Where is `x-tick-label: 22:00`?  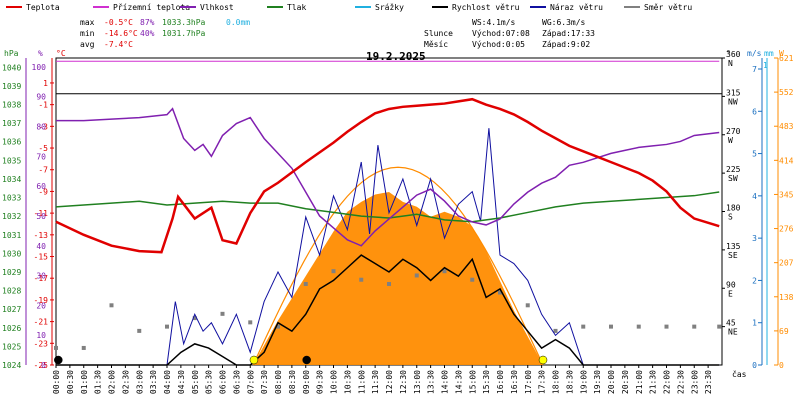 x-tick-label: 22:00 is located at coordinates (667, 382).